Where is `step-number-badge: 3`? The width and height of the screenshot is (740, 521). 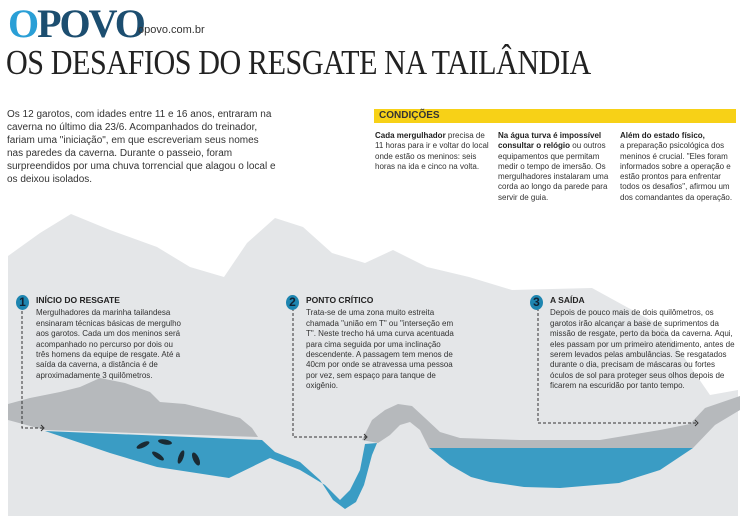 step-number-badge: 3 is located at coordinates (536, 302).